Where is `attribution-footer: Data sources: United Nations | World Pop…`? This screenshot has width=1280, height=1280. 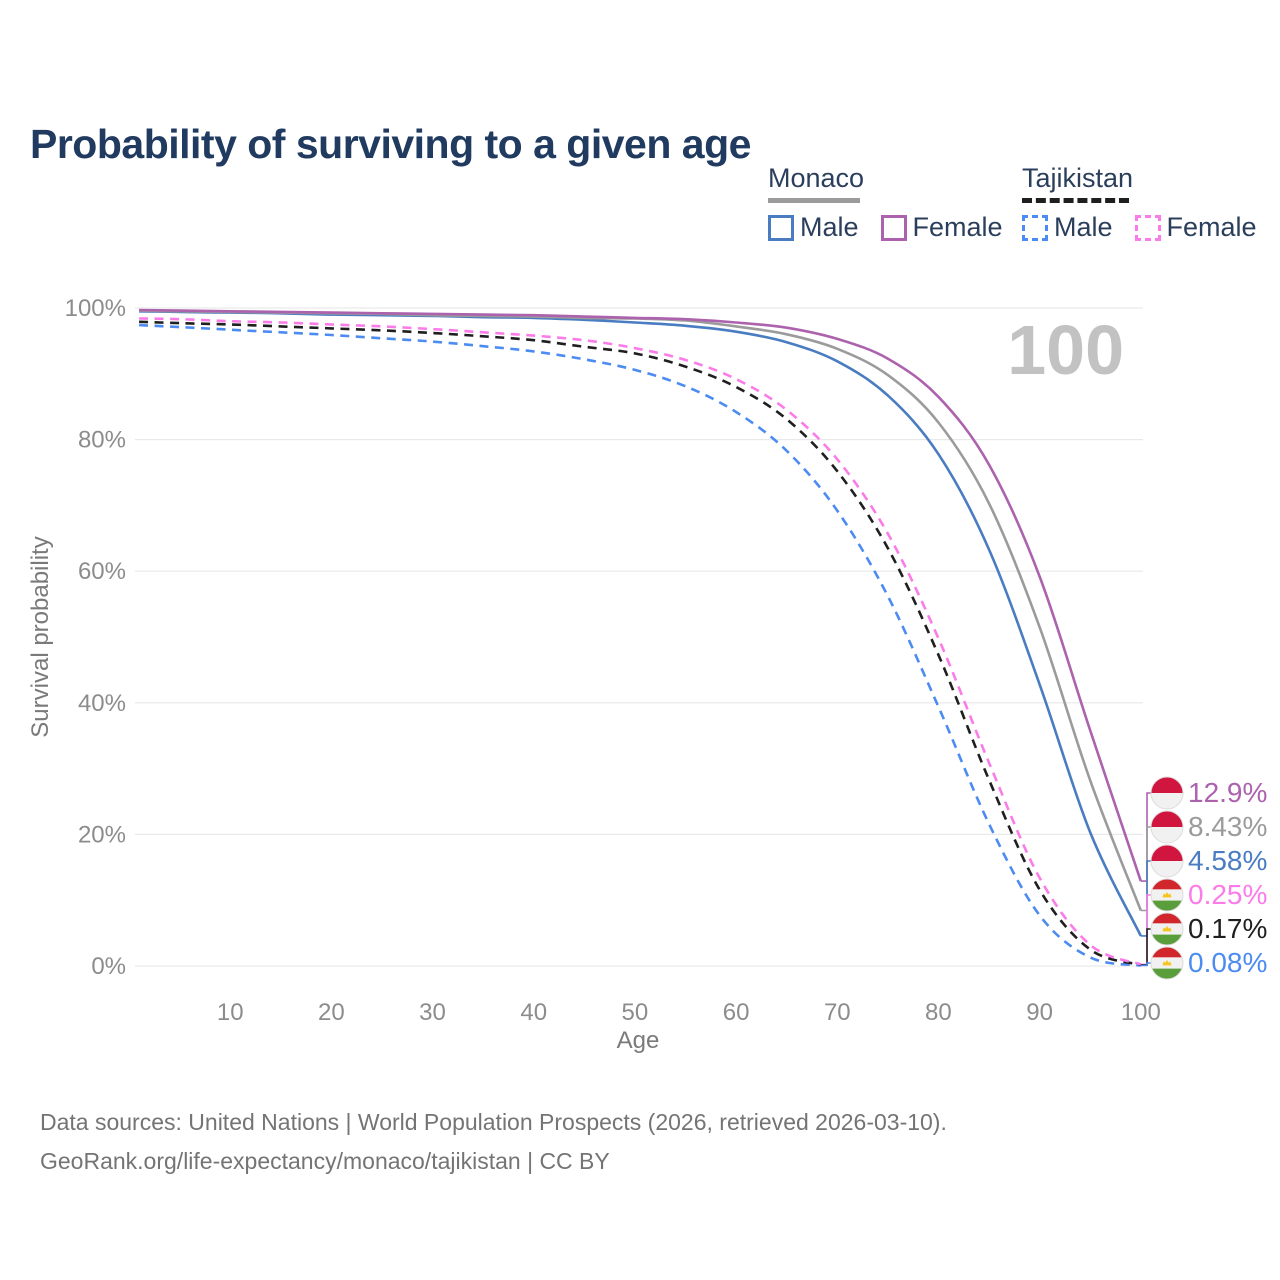
attribution-footer: Data sources: United Nations | World Pop… is located at coordinates (493, 1142).